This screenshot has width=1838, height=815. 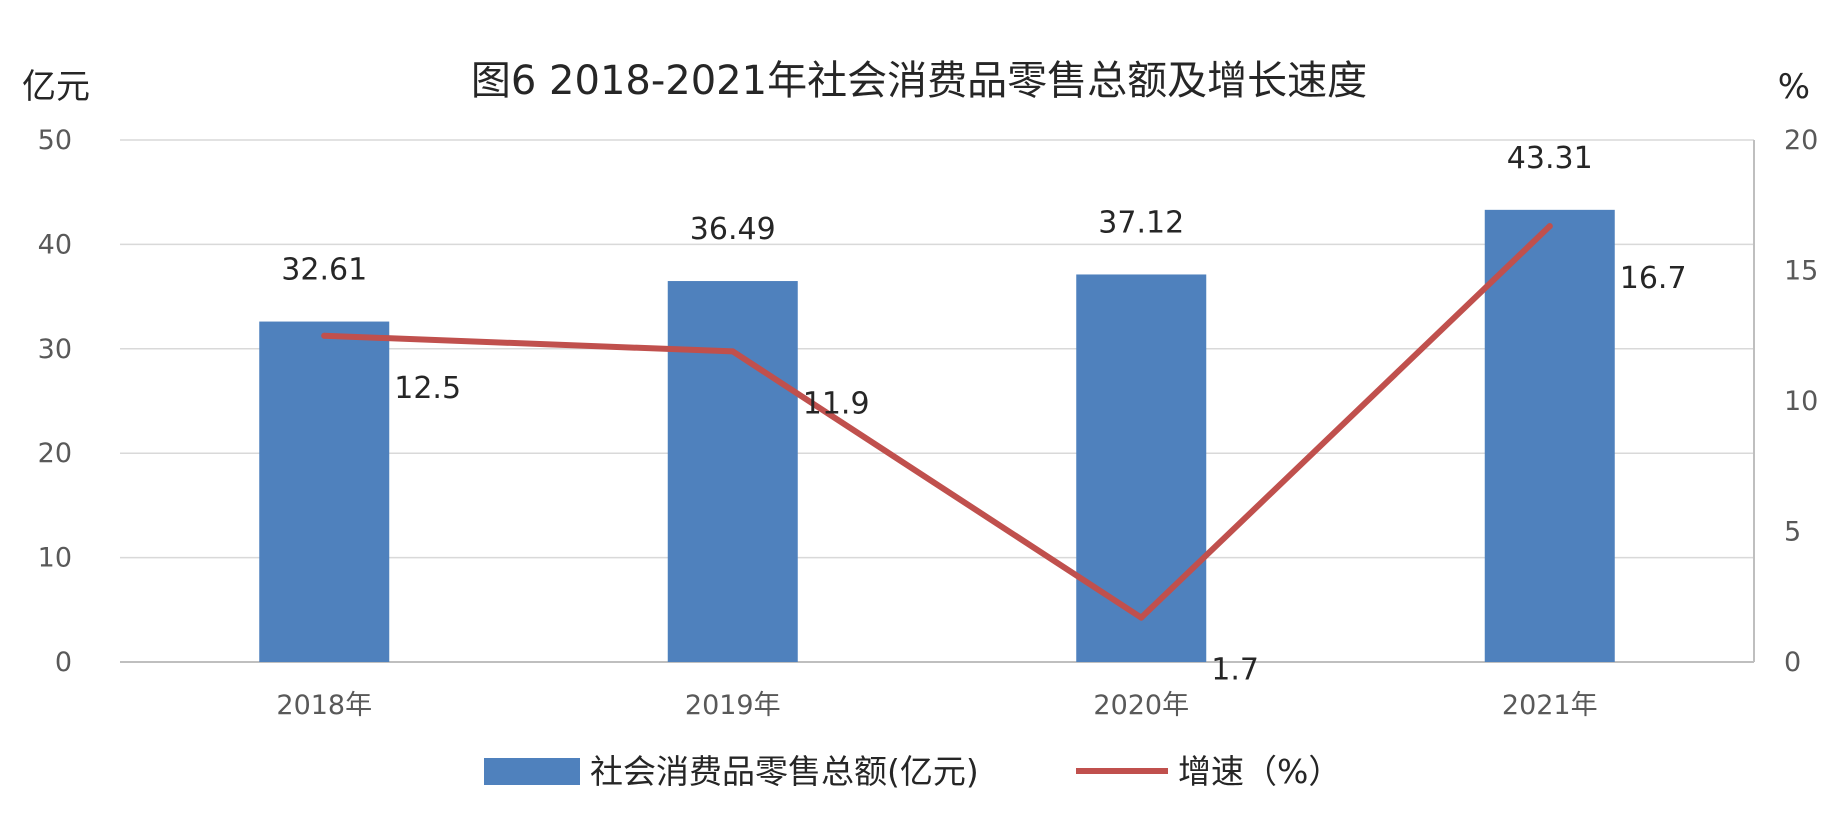 I want to click on left-tick-label: 0, so click(x=63, y=662).